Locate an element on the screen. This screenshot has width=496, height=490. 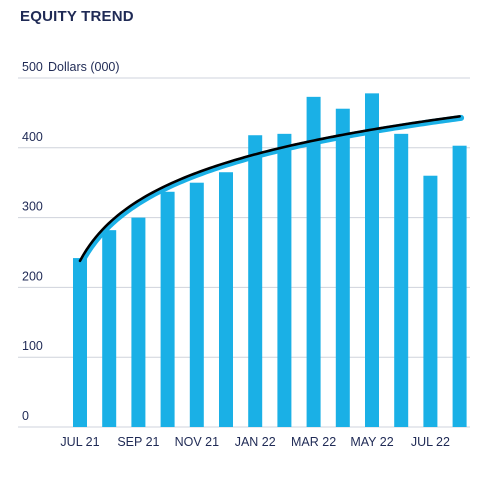
x-tick-label: JAN 22 is located at coordinates (255, 442).